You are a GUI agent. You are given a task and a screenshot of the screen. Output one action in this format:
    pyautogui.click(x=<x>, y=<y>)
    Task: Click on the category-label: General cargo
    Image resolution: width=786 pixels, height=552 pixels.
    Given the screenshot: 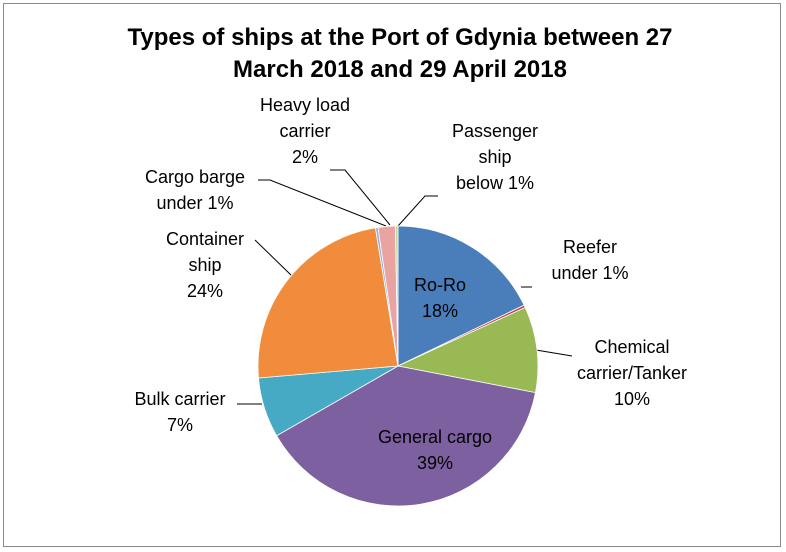 What is the action you would take?
    pyautogui.click(x=435, y=437)
    